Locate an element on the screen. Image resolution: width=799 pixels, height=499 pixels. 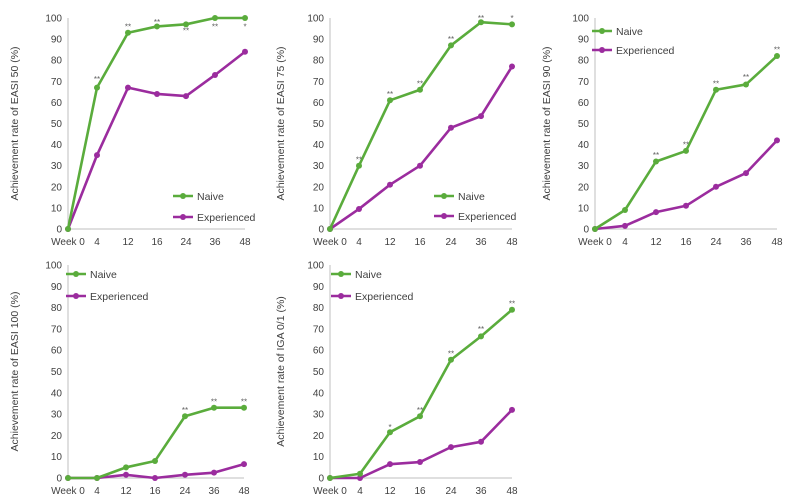
significance-marker: * is located at coordinates (244, 26).